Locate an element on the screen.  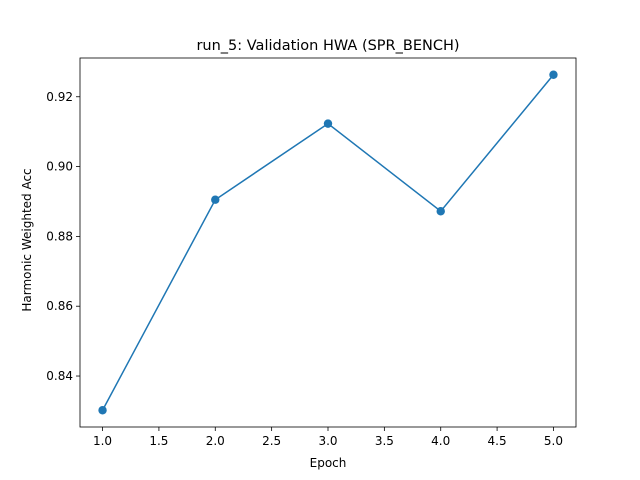
x-tick-label: 5.0 is located at coordinates (553, 441).